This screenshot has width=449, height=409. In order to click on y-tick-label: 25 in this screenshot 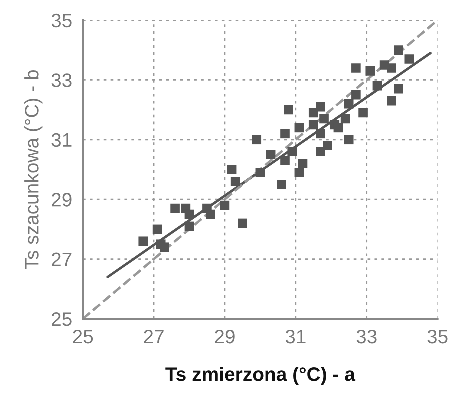, I will do `click(62, 319)`.